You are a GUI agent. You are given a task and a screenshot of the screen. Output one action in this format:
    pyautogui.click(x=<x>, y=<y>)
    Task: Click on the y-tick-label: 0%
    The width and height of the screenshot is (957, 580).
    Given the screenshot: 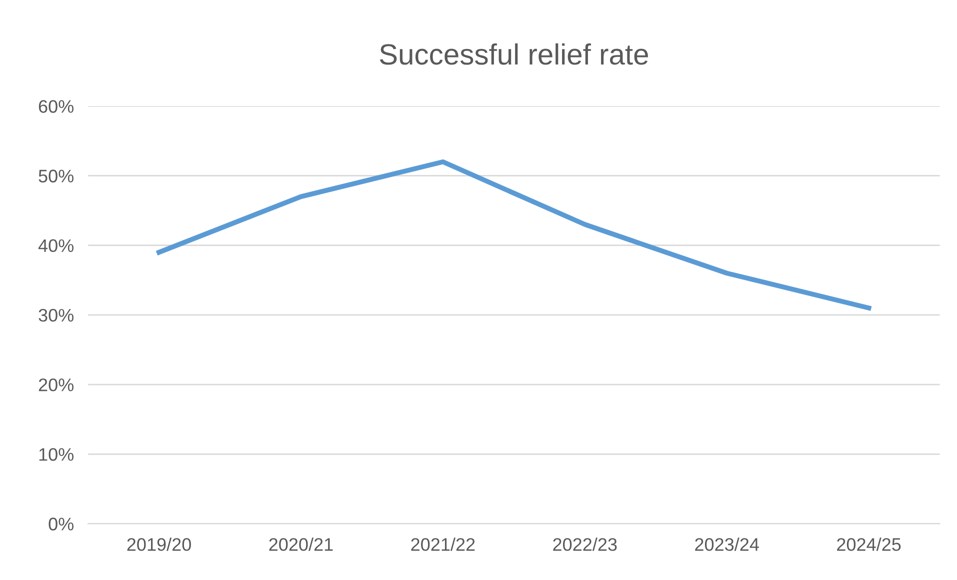 What is the action you would take?
    pyautogui.click(x=61, y=524)
    